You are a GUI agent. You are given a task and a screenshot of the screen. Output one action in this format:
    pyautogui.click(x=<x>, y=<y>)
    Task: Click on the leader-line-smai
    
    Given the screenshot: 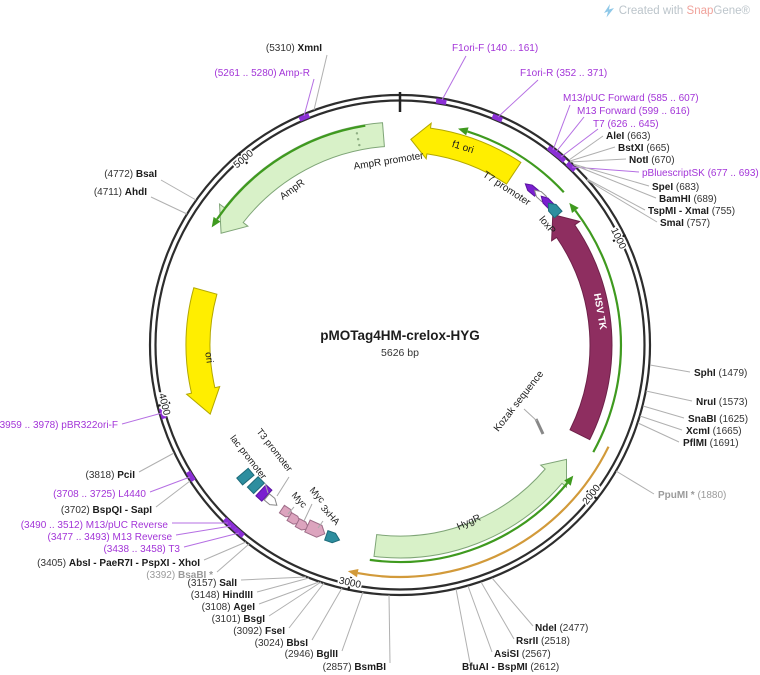 What is the action you would take?
    pyautogui.click(x=622, y=201)
    